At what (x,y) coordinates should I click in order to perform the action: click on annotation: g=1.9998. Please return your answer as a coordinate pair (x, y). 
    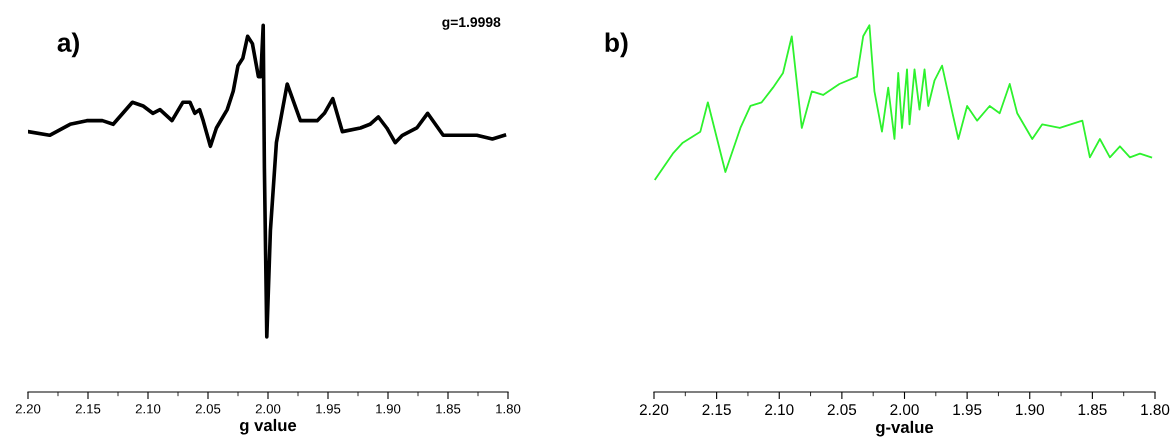
    Looking at the image, I should click on (471, 23).